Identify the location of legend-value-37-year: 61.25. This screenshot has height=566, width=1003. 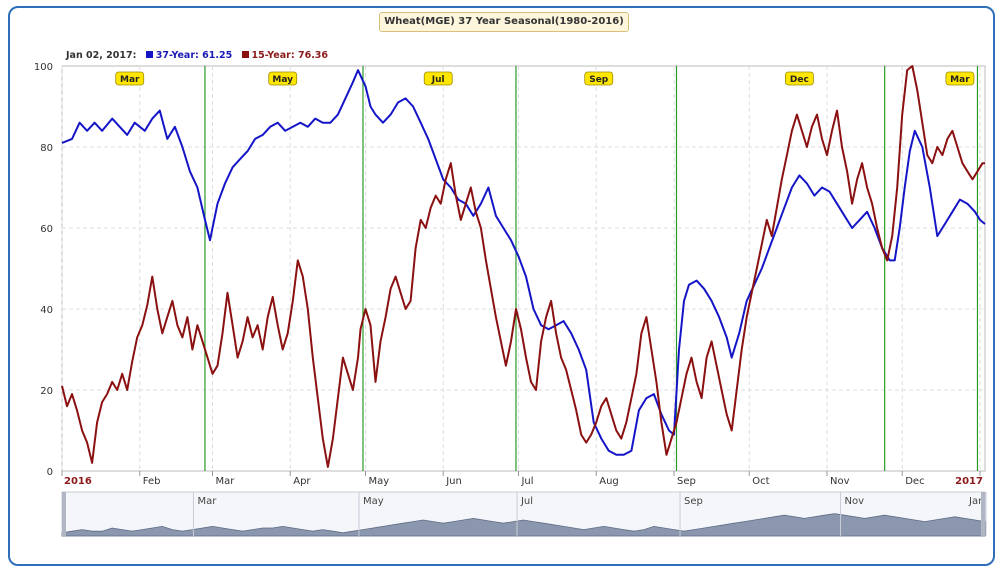
(217, 55).